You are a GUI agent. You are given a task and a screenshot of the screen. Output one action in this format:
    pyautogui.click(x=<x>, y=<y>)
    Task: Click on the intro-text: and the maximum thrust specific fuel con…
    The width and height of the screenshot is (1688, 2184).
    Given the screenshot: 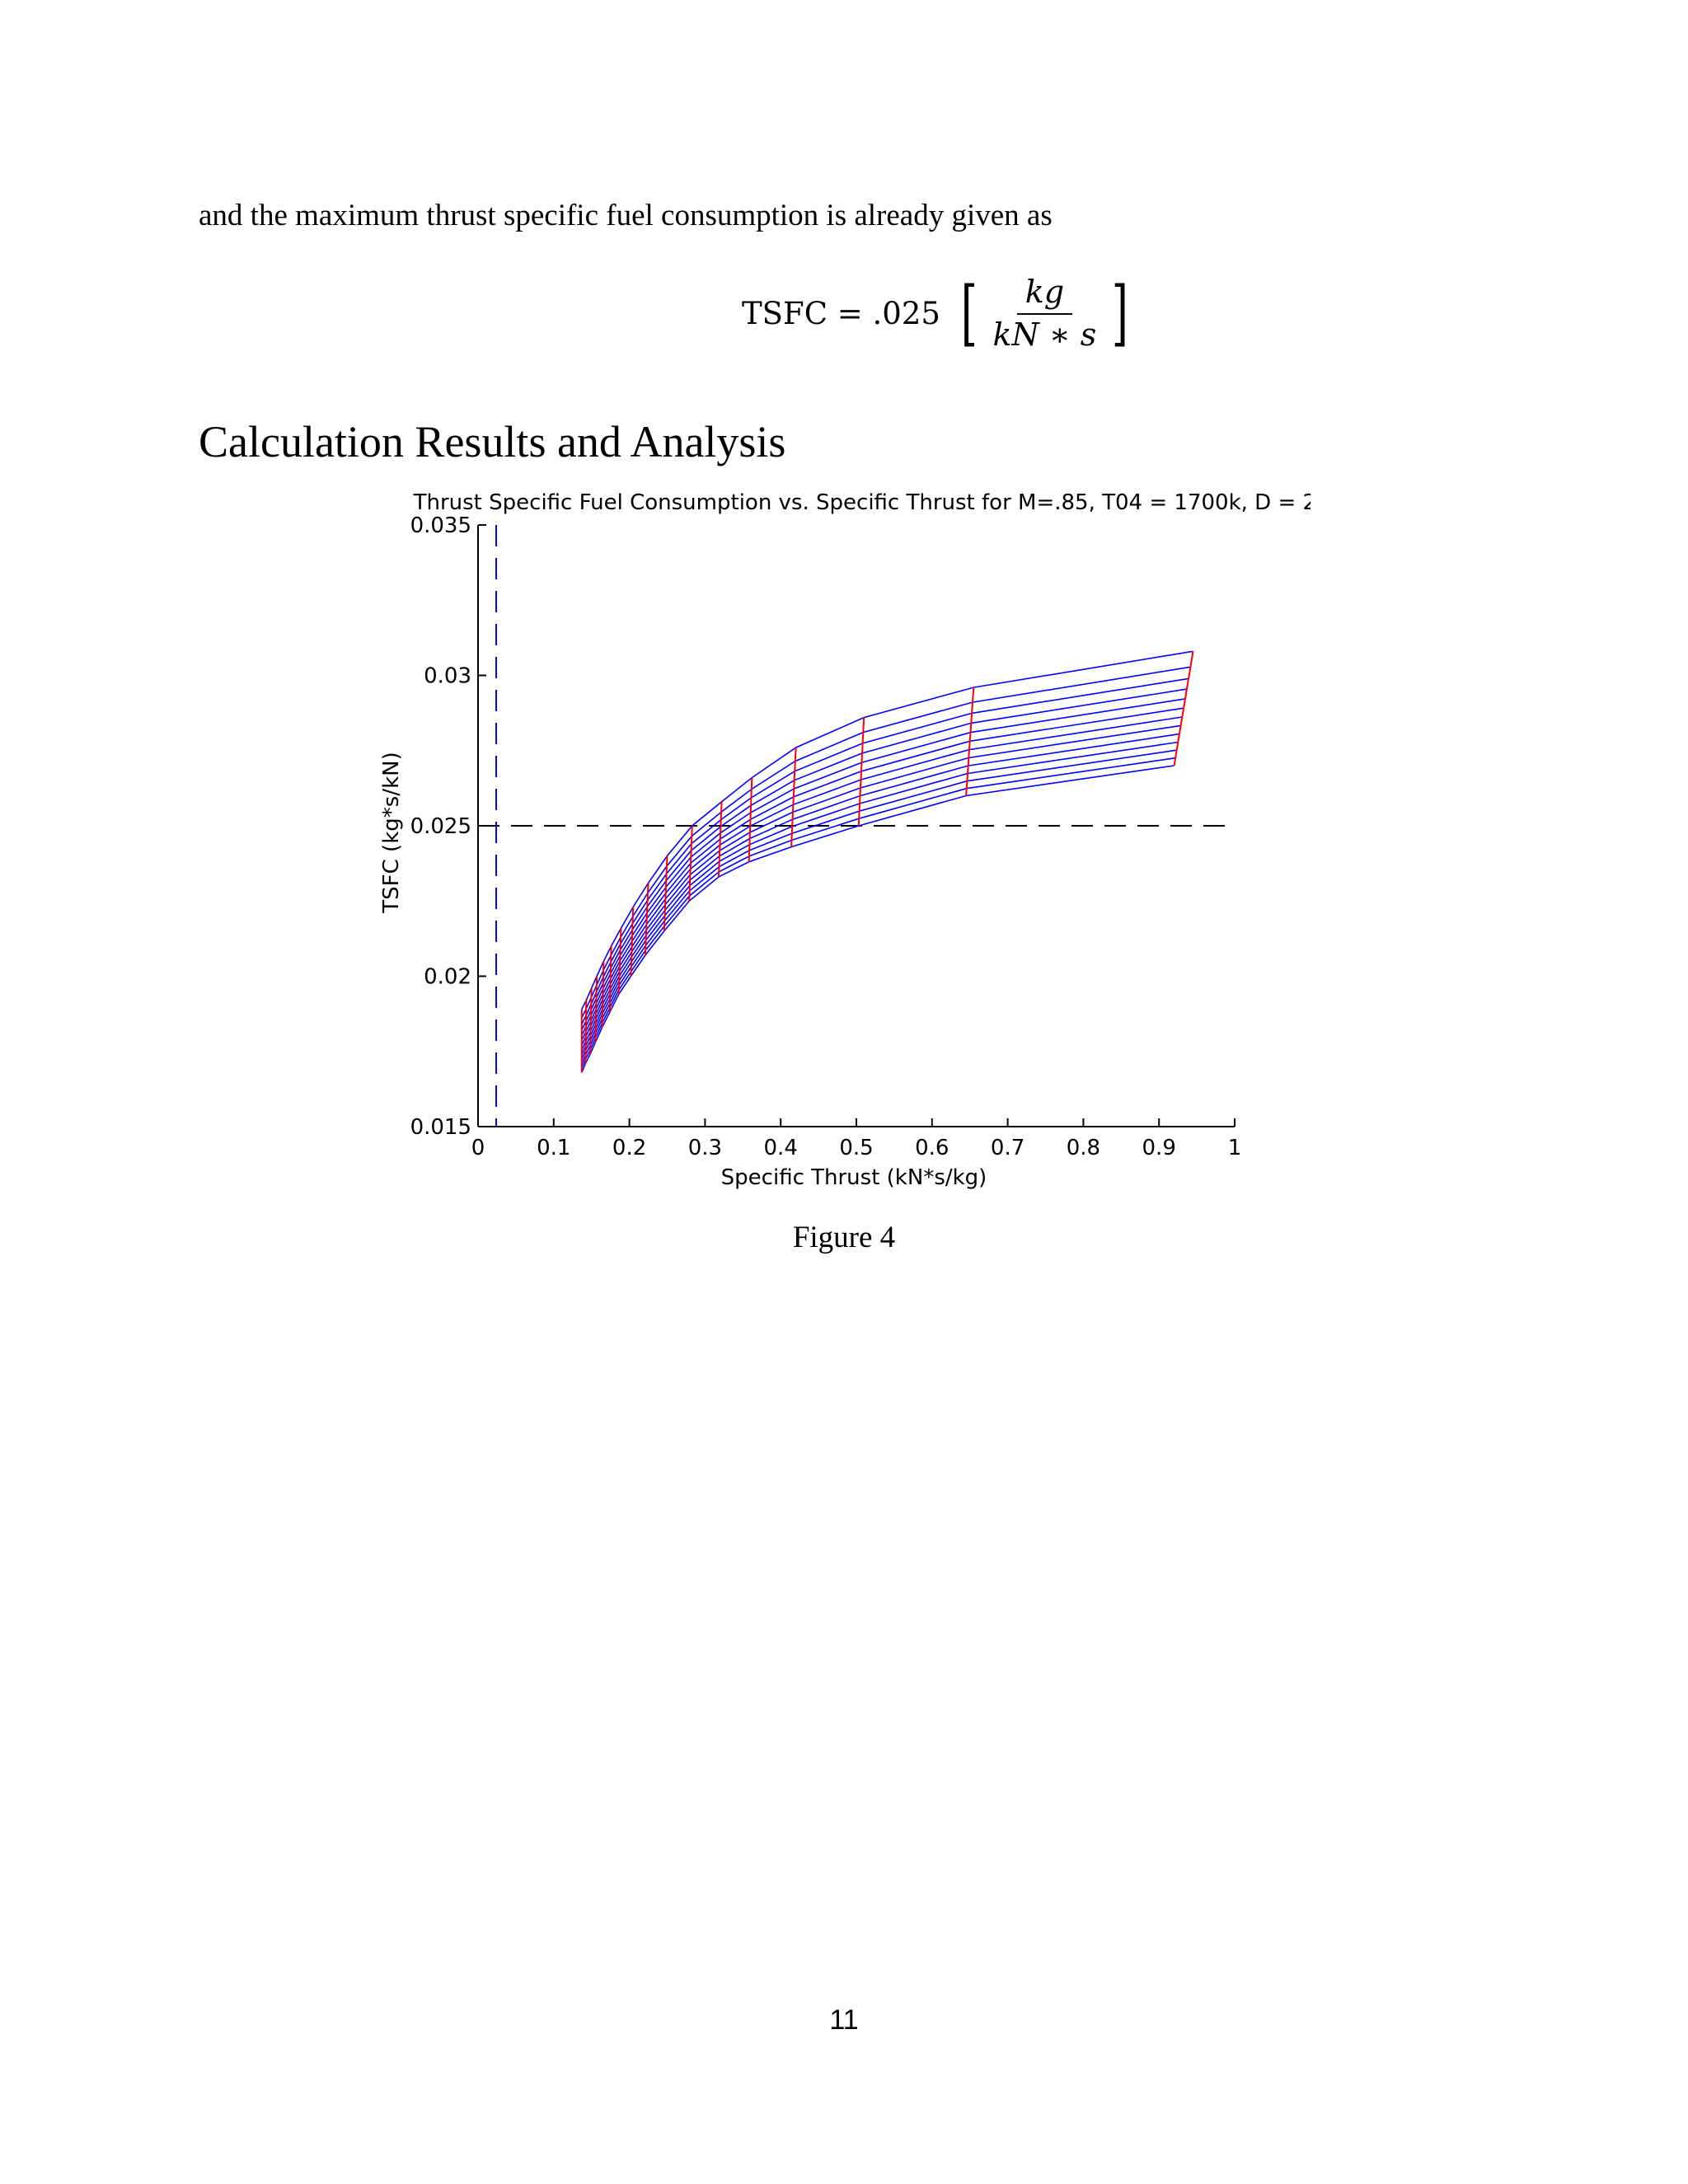 What is the action you would take?
    pyautogui.click(x=626, y=215)
    